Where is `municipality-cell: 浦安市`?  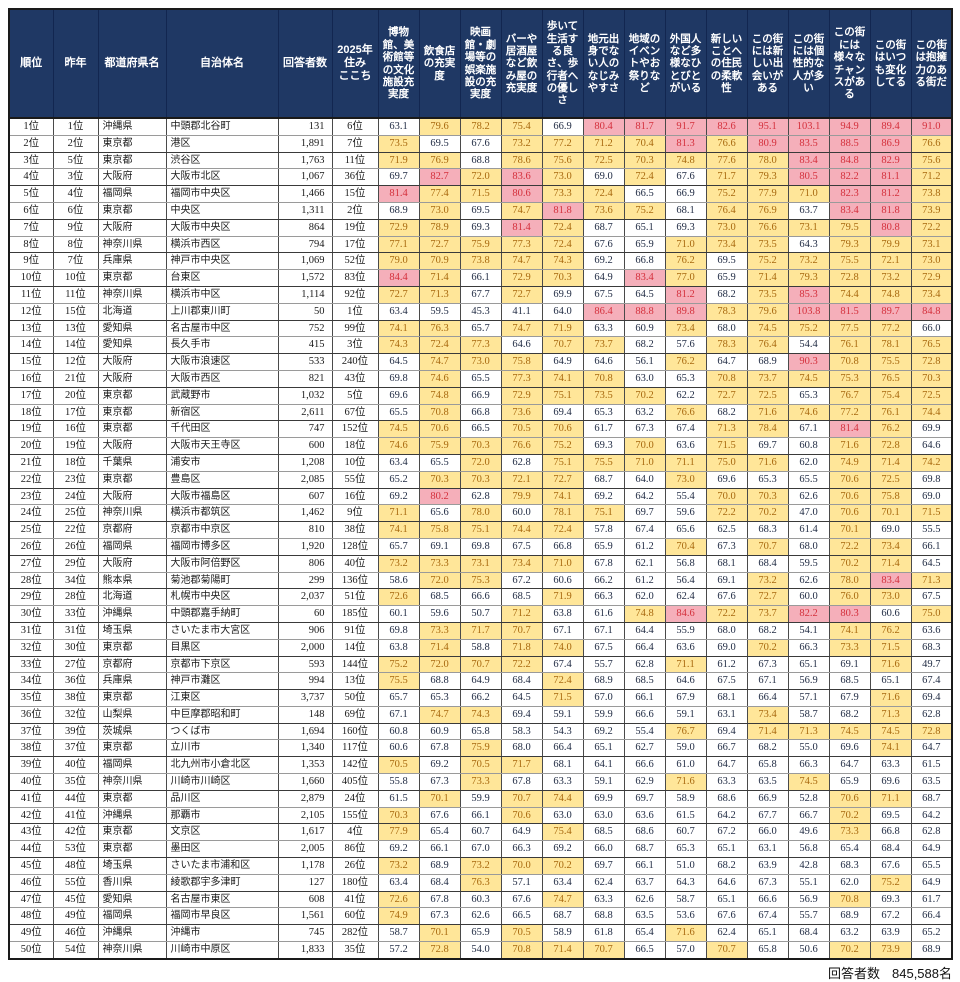
municipality-cell: 浦安市 is located at coordinates (222, 463).